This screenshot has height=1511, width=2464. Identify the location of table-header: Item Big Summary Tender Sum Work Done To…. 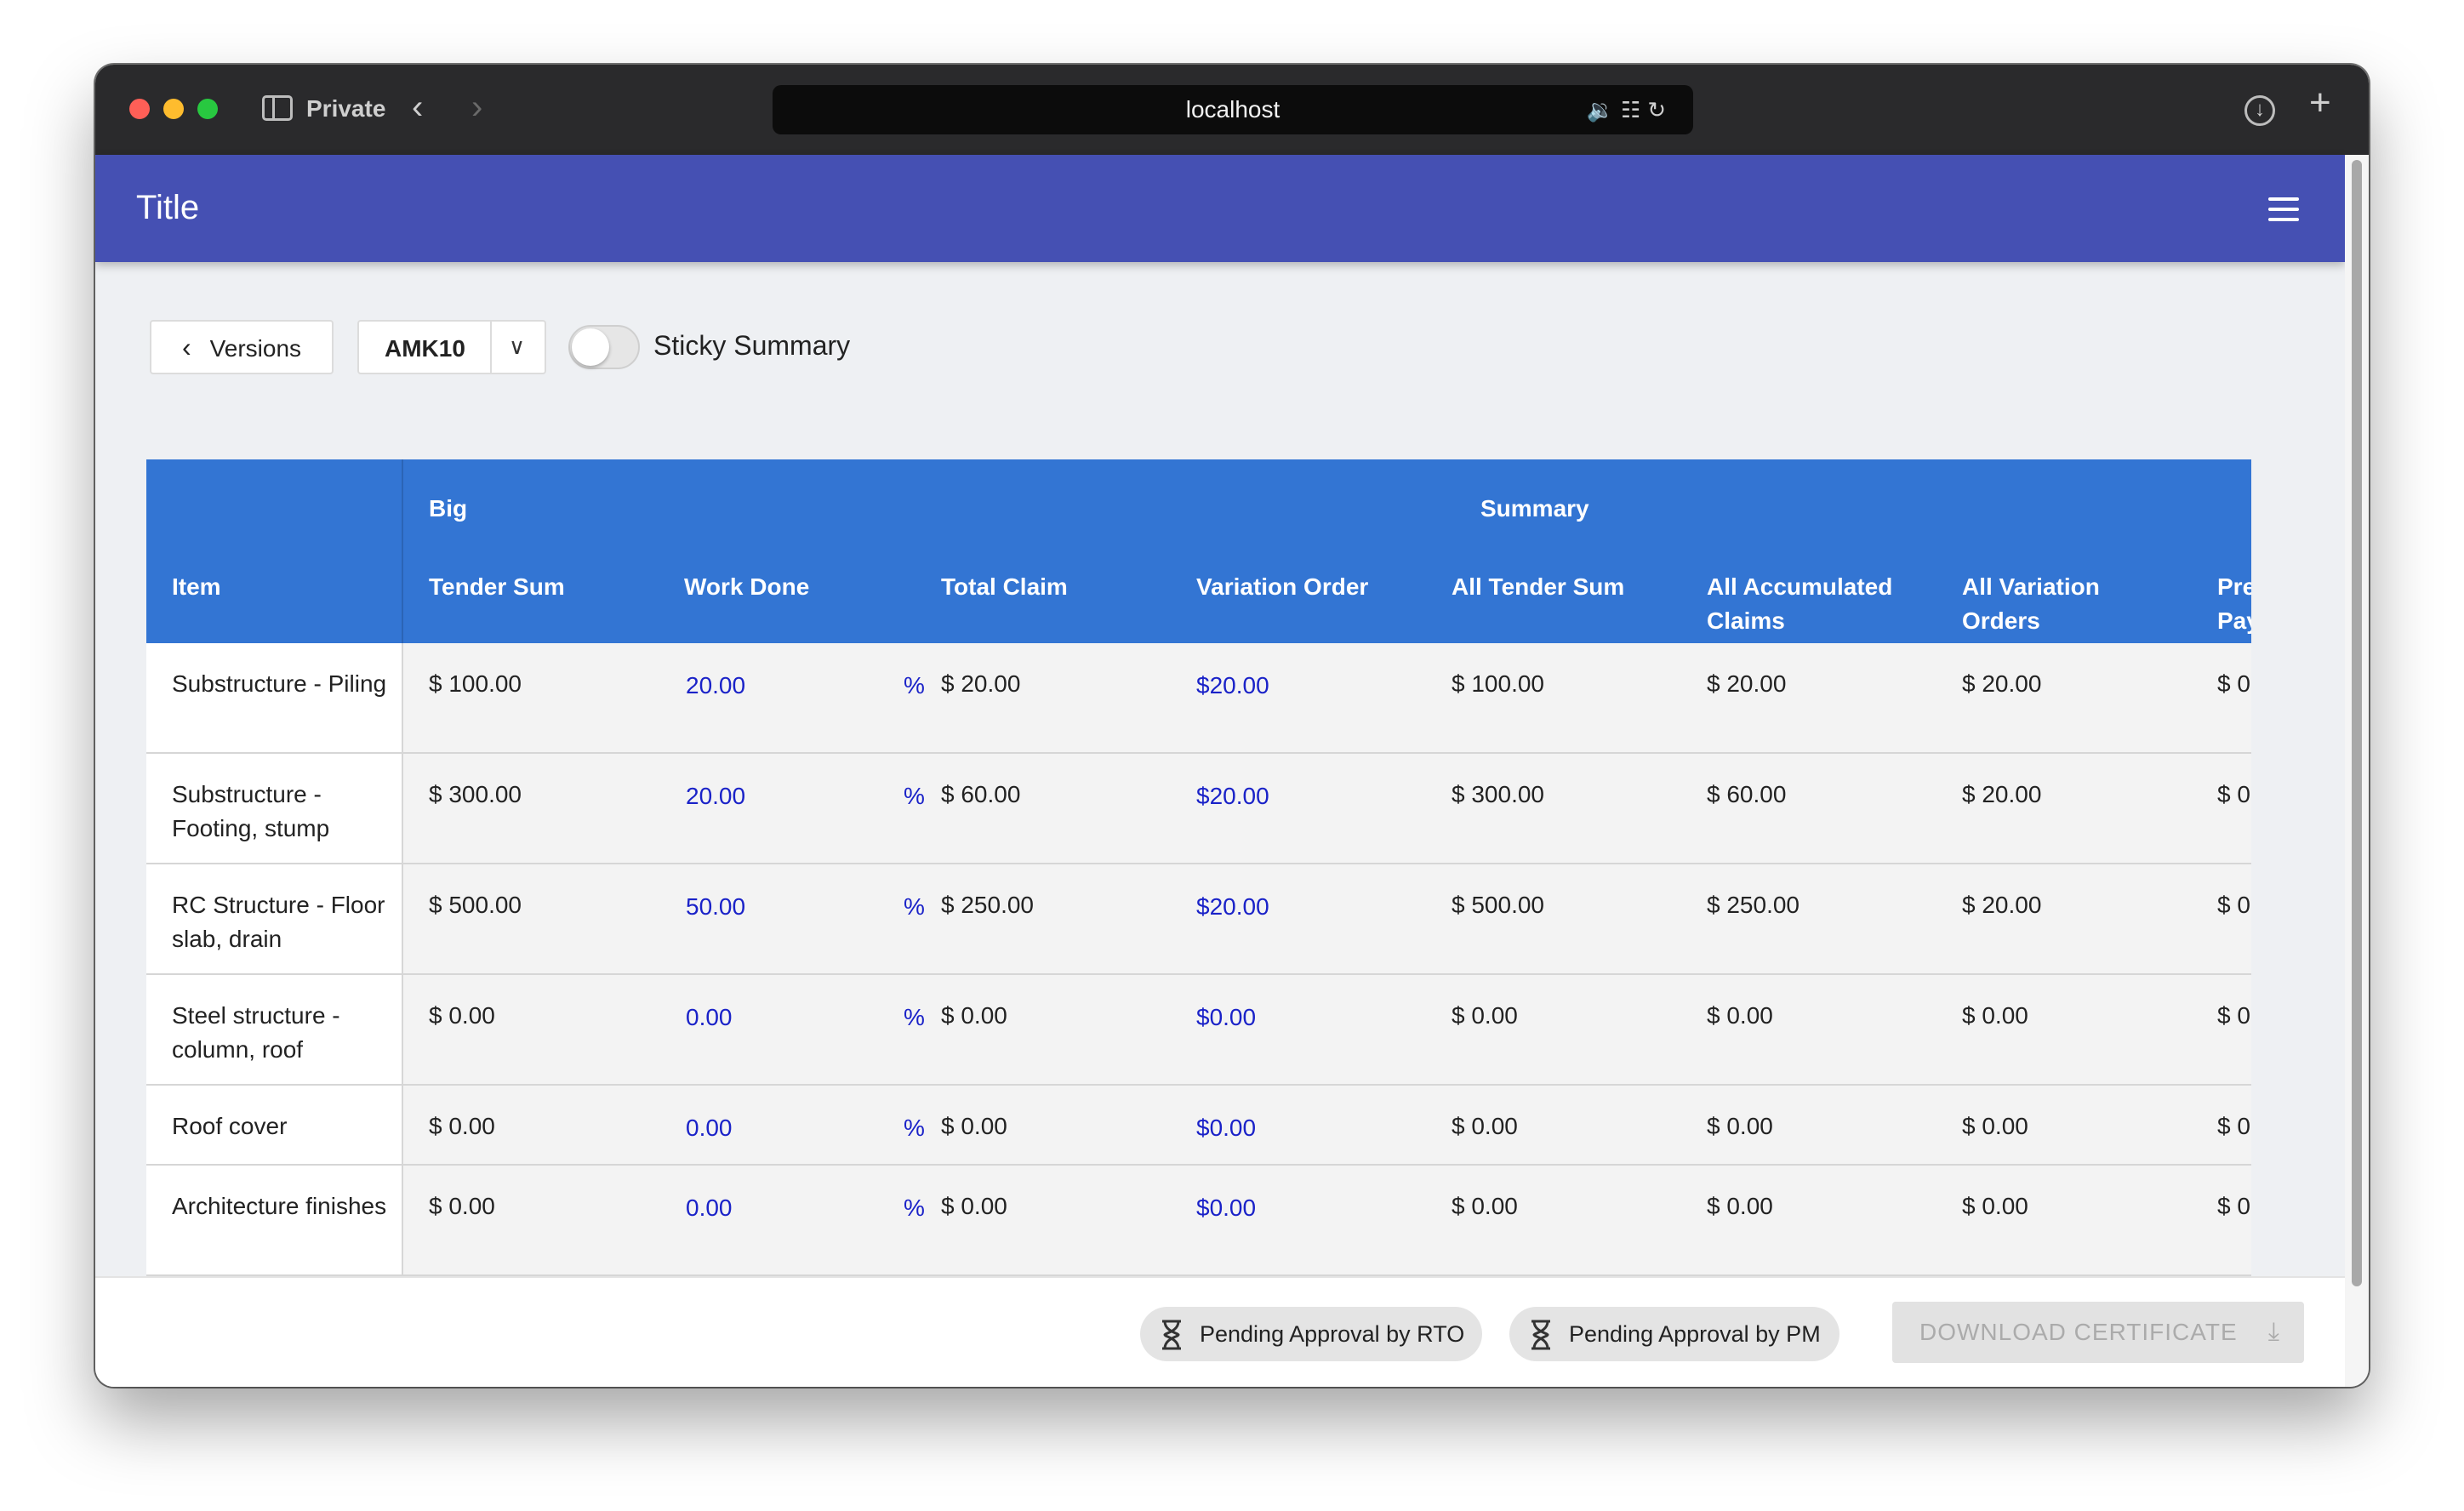
(1207, 551).